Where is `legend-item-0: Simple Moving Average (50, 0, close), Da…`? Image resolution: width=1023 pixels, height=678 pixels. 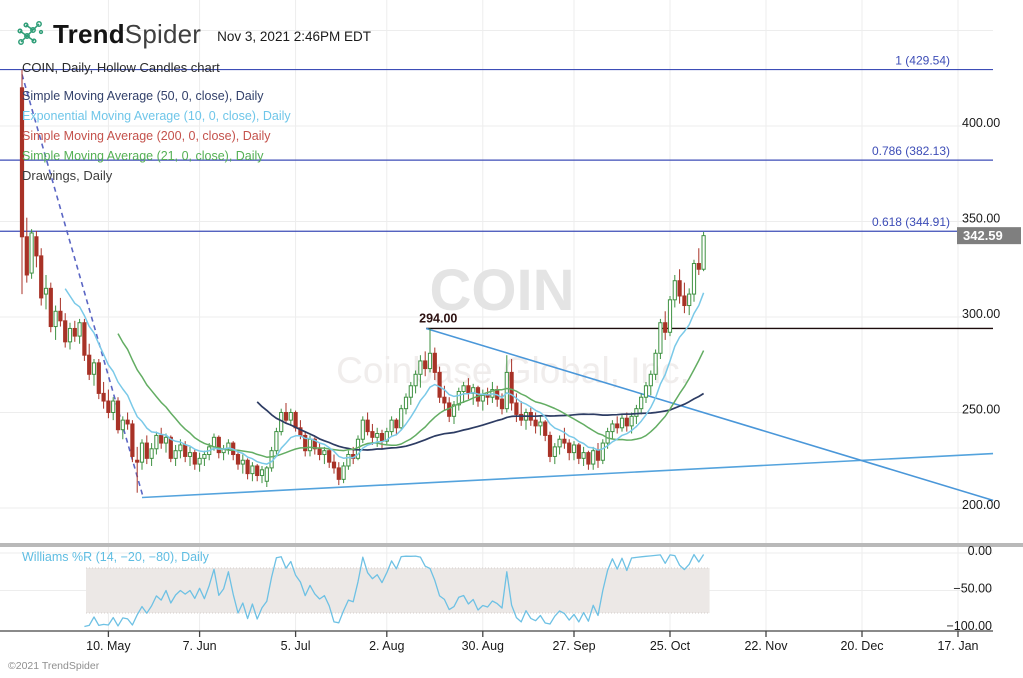 legend-item-0: Simple Moving Average (50, 0, close), Da… is located at coordinates (143, 96).